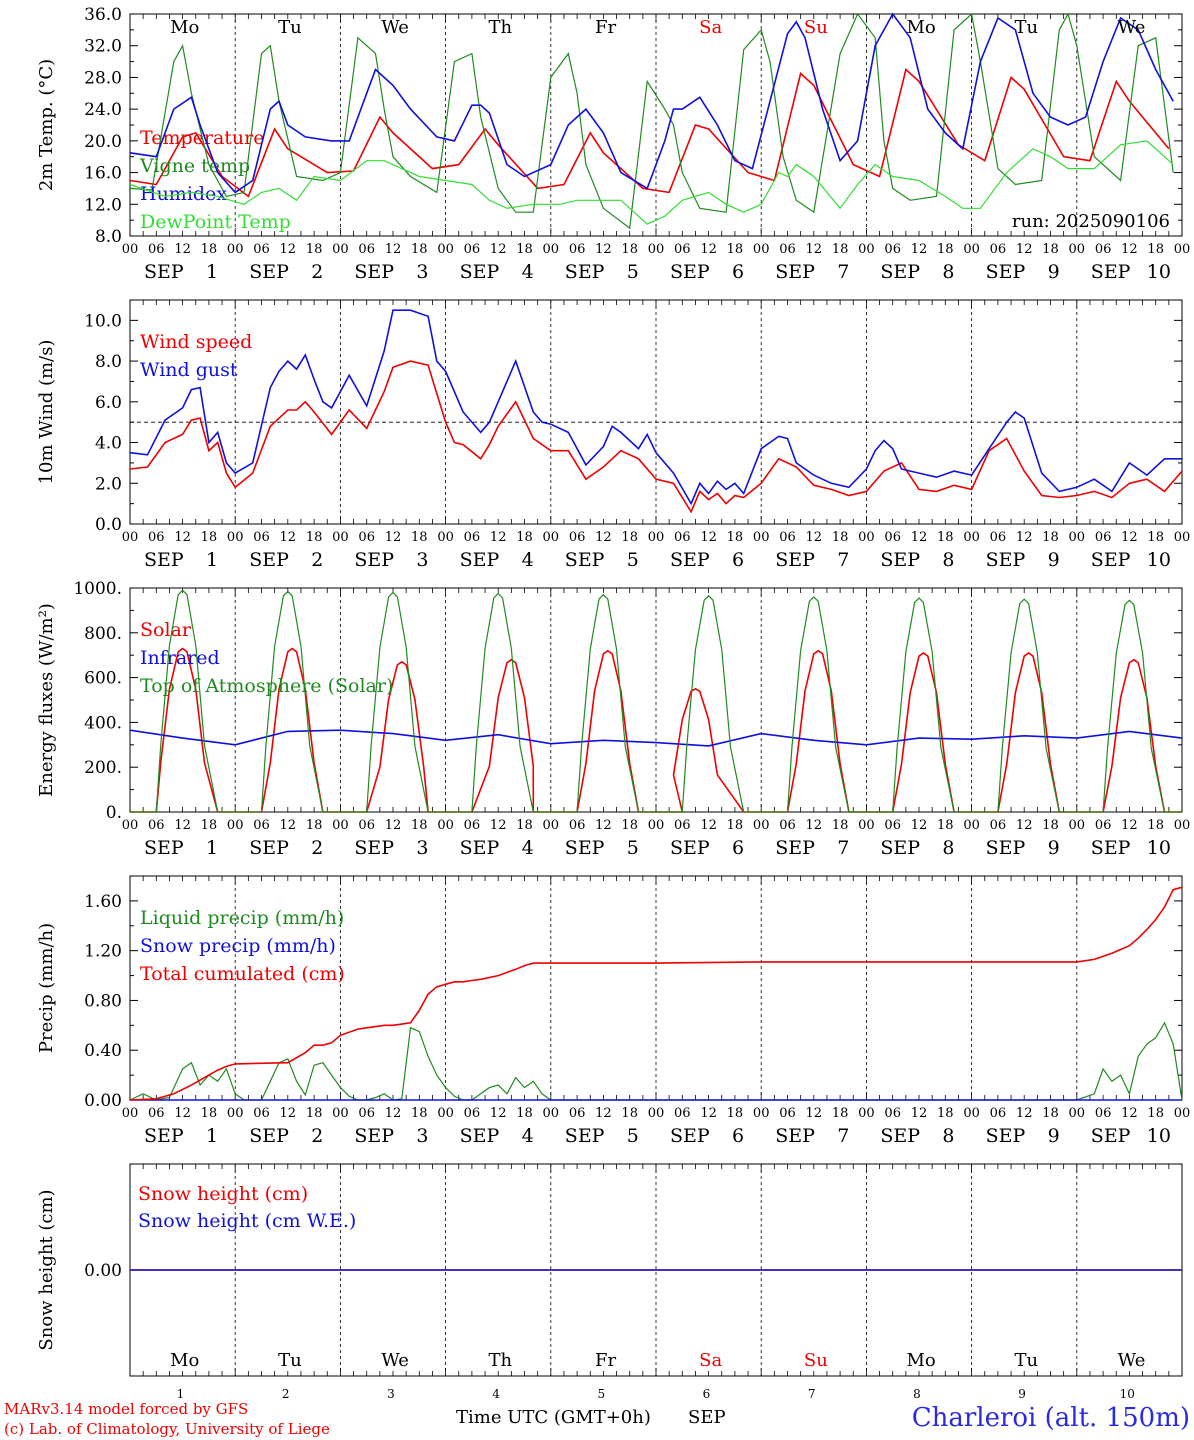 Image resolution: width=1194 pixels, height=1440 pixels. I want to click on legend-entry: Vigne temp, so click(194, 166).